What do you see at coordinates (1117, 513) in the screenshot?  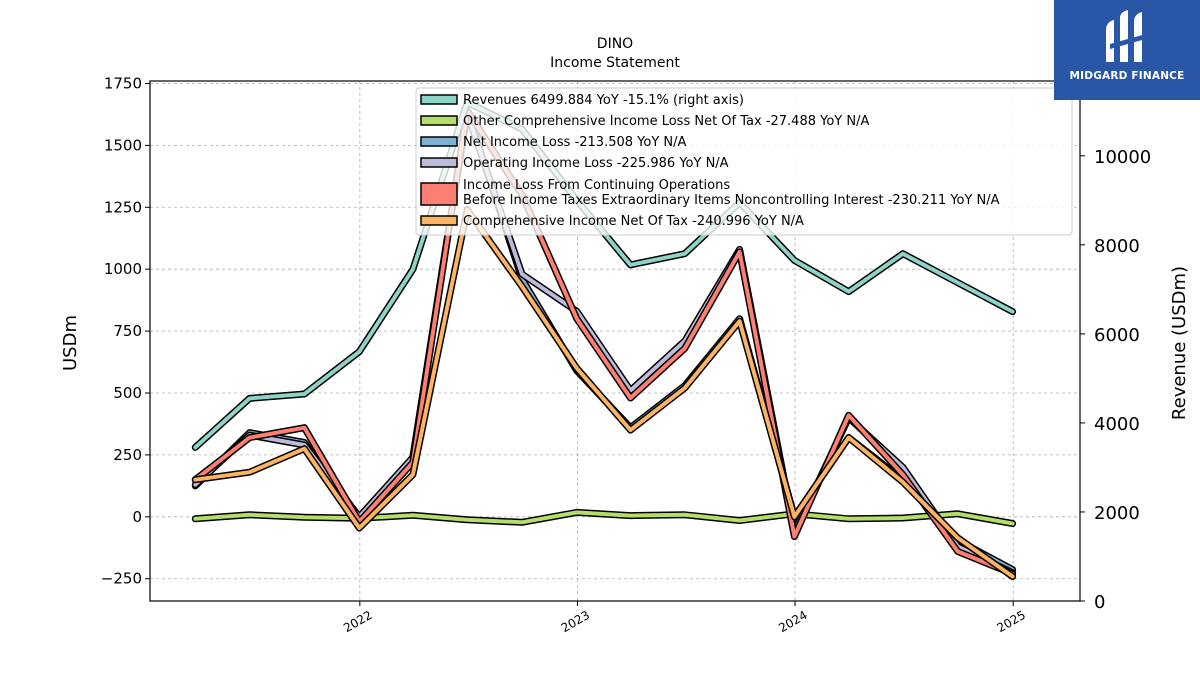 I see `right-tick-label: 2000` at bounding box center [1117, 513].